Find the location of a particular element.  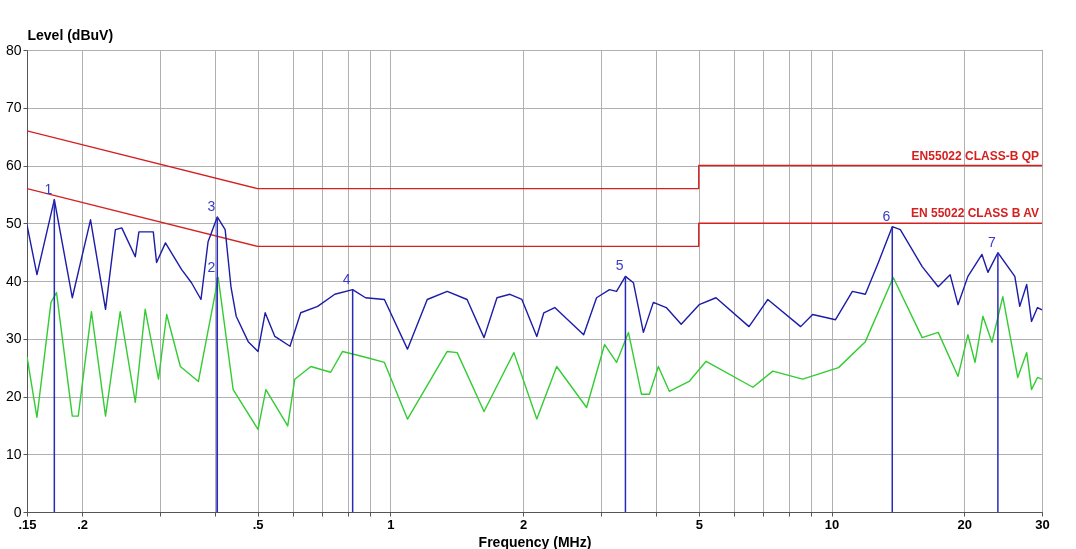

x-tick-label: 30 is located at coordinates (1042, 524).